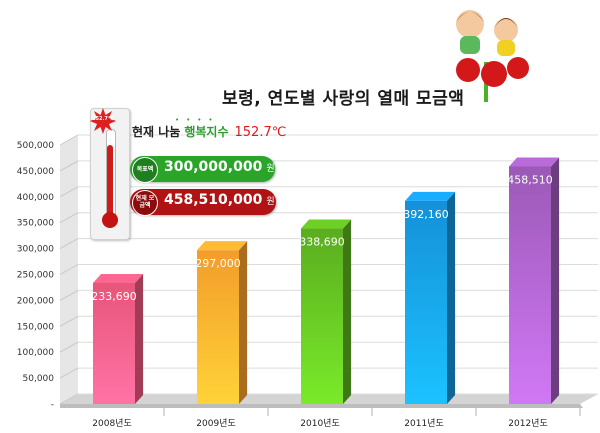  Describe the element at coordinates (111, 423) in the screenshot. I see `x-tick-label: 2008년도` at that location.